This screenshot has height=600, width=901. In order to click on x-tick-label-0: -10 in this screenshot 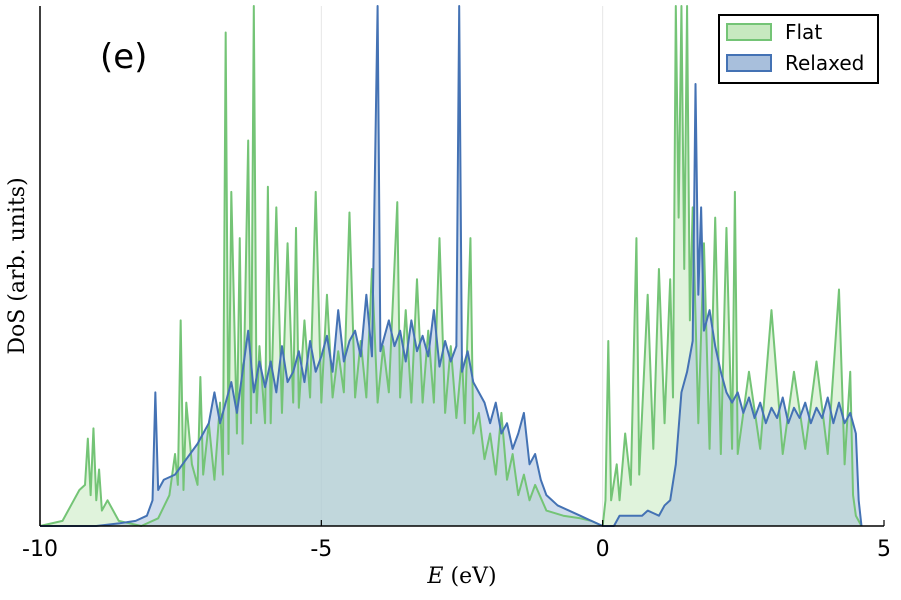, I will do `click(40, 549)`.